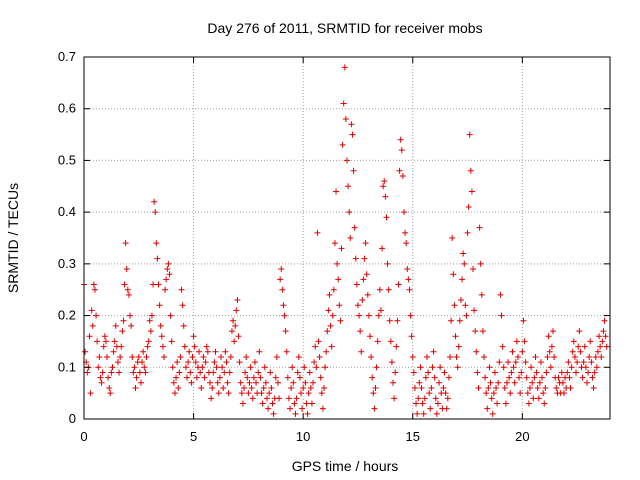 Image resolution: width=640 pixels, height=480 pixels. What do you see at coordinates (67, 211) in the screenshot?
I see `y-tick-label: 0.4` at bounding box center [67, 211].